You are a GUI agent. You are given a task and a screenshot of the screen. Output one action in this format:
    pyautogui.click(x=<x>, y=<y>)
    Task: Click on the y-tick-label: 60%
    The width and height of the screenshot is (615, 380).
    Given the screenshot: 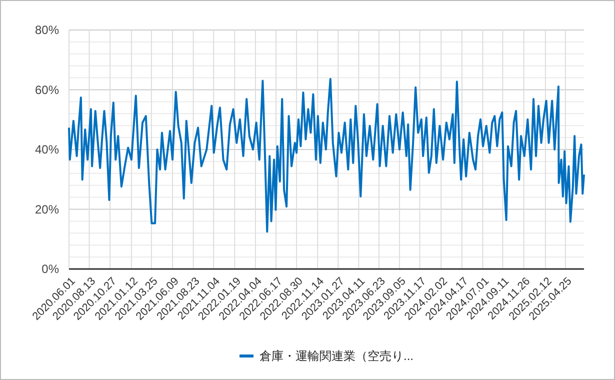 What is the action you would take?
    pyautogui.click(x=47, y=89)
    